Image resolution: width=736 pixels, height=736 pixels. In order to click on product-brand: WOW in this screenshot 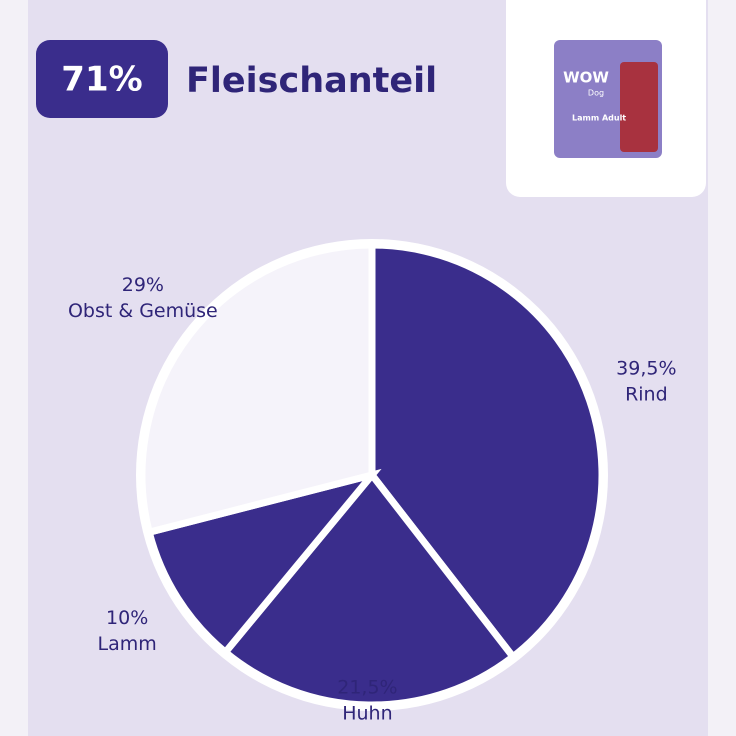, I will do `click(586, 78)`.